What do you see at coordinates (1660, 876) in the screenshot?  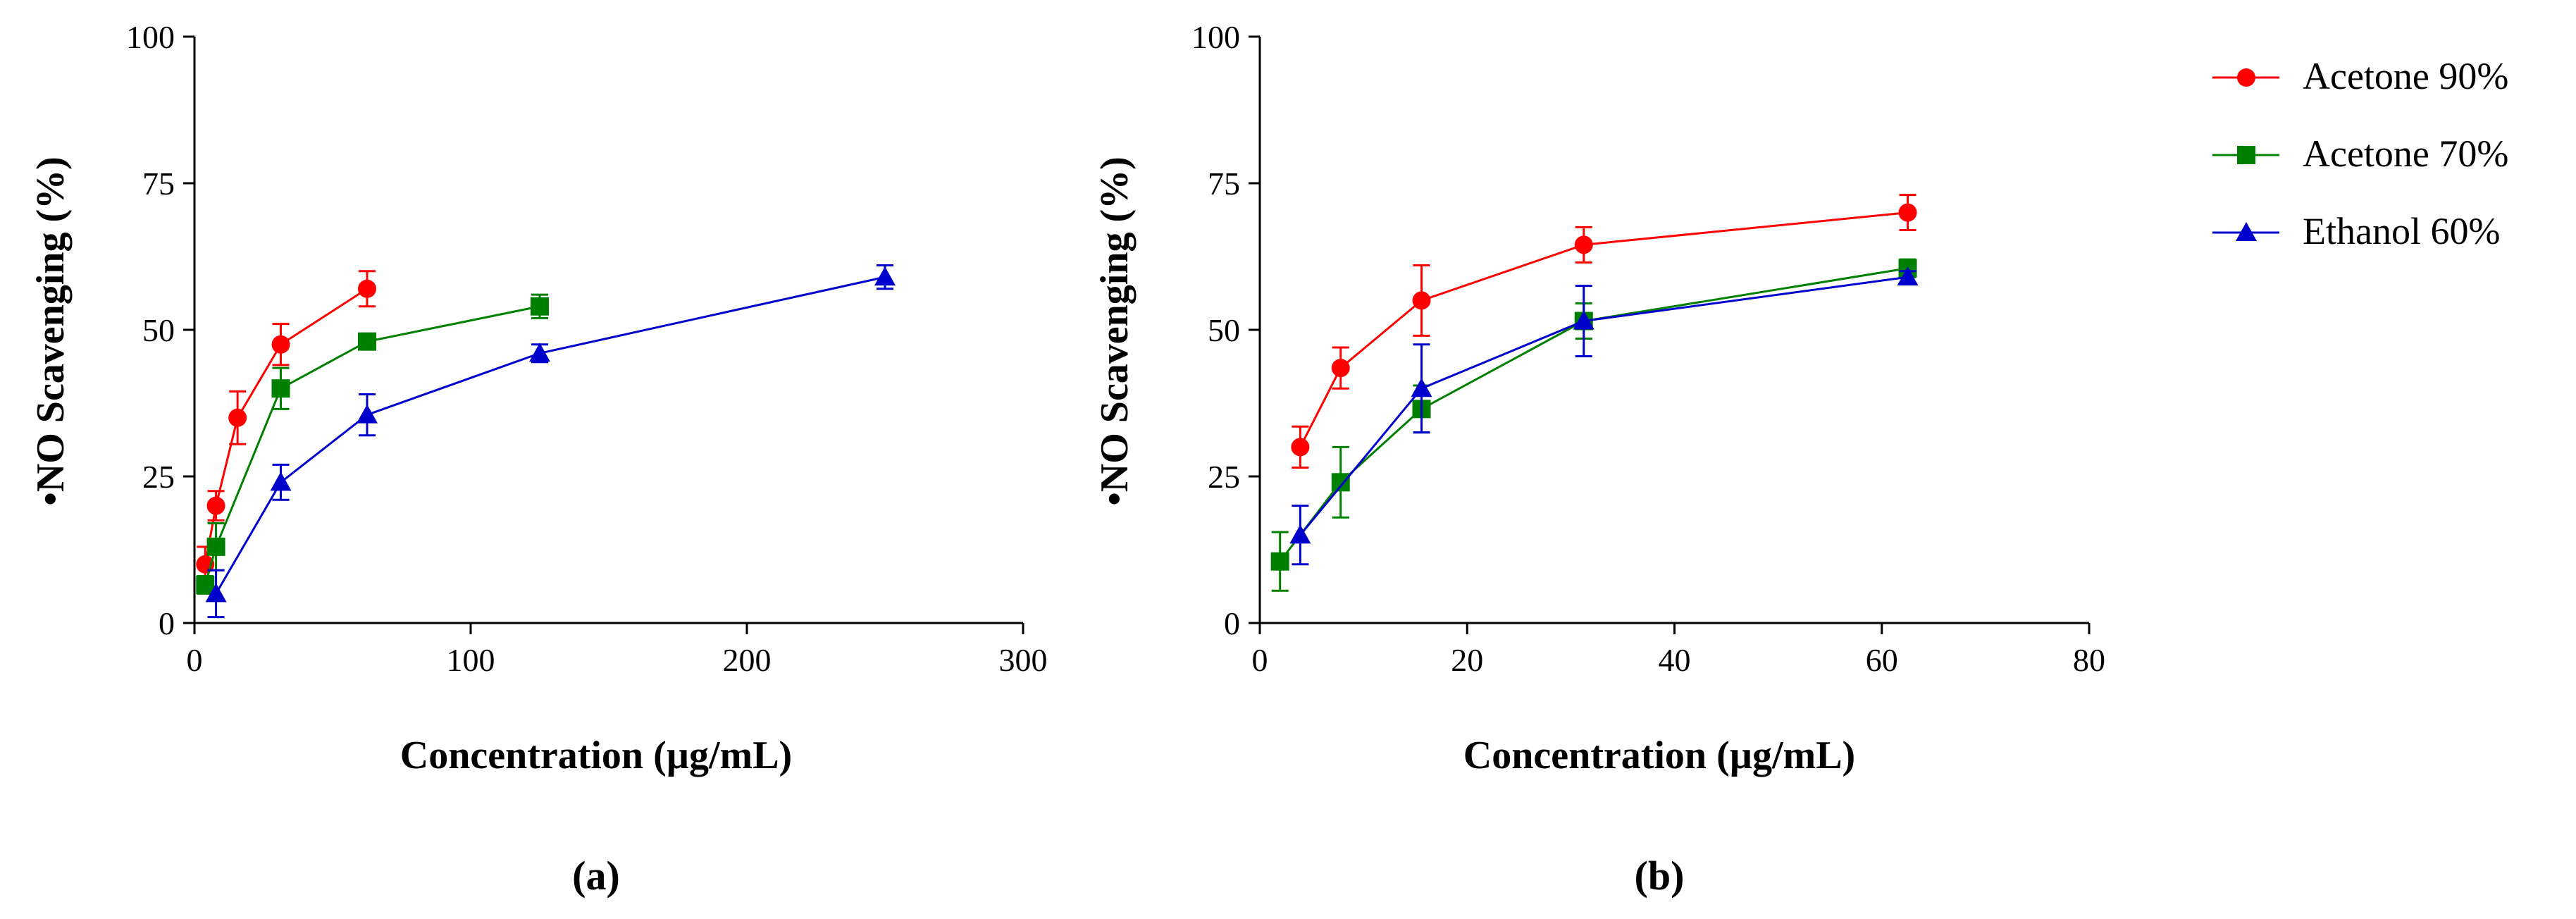 I see `panel-b-label: (b)` at bounding box center [1660, 876].